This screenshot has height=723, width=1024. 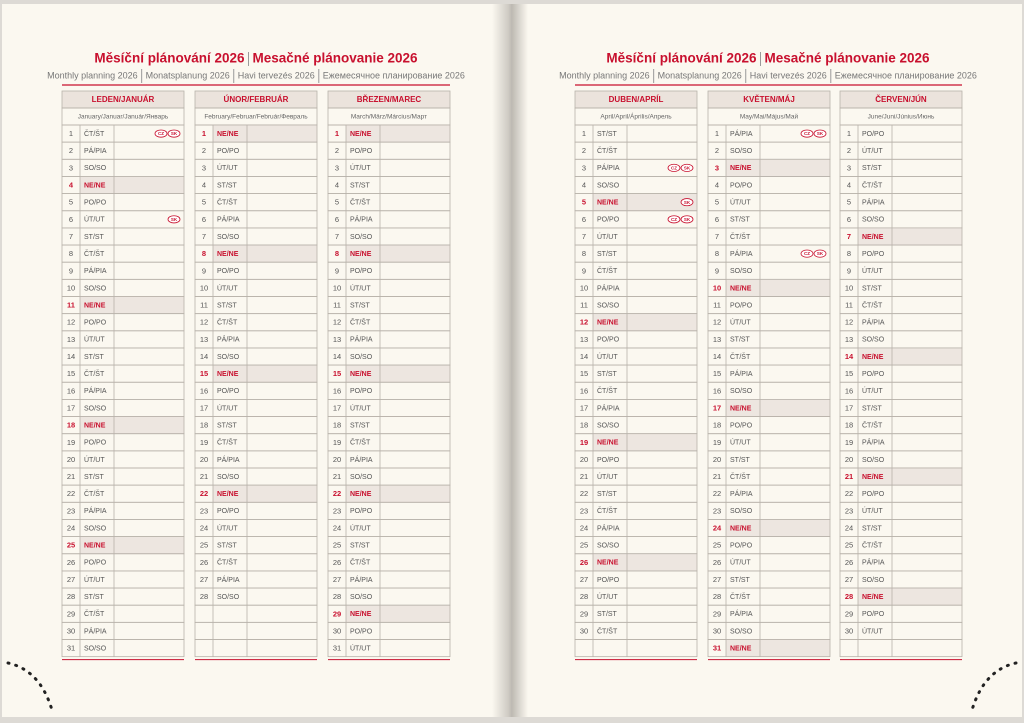 What do you see at coordinates (584, 270) in the screenshot?
I see `day-number: 9` at bounding box center [584, 270].